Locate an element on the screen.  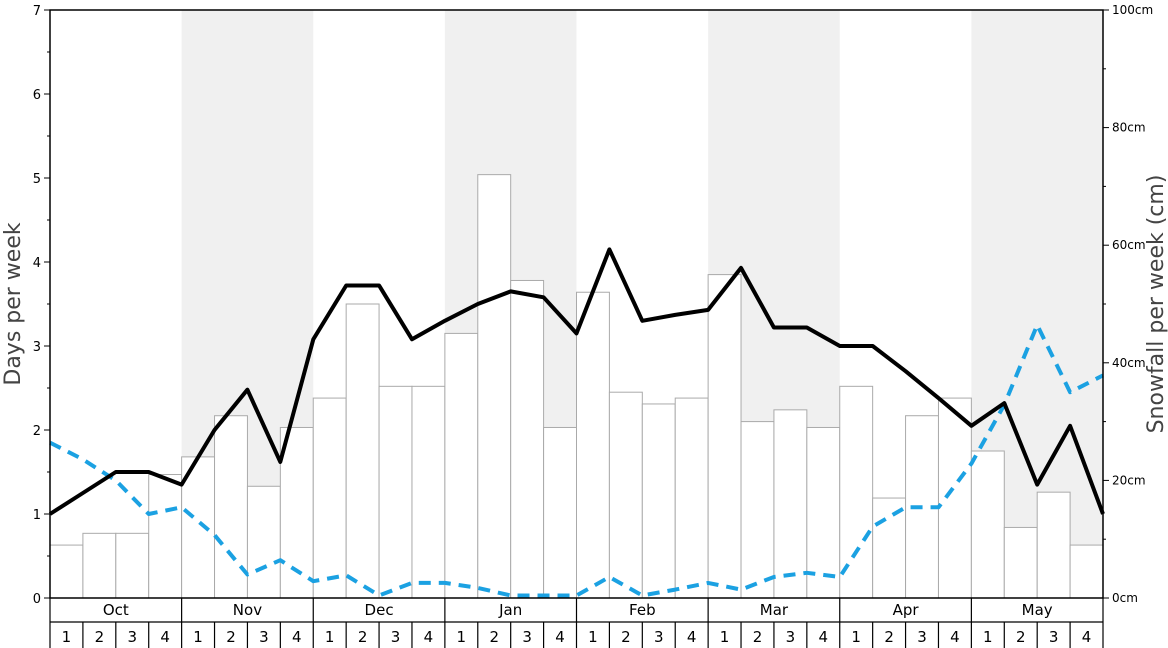
right-tick-label: 0cm is located at coordinates (1125, 598).